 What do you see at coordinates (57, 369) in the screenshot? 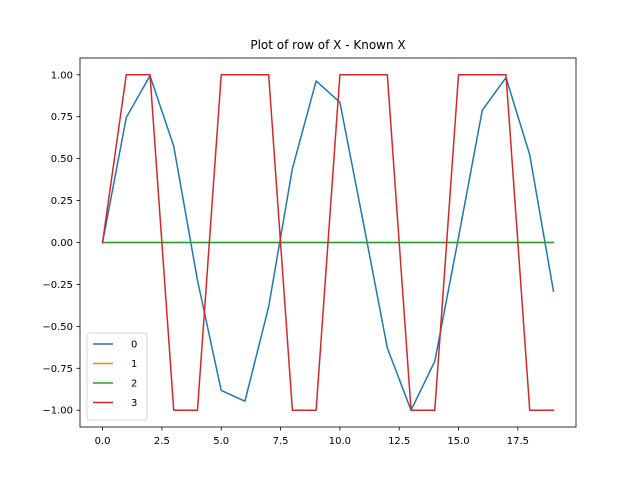
I see `y-tick-label: −0.75` at bounding box center [57, 369].